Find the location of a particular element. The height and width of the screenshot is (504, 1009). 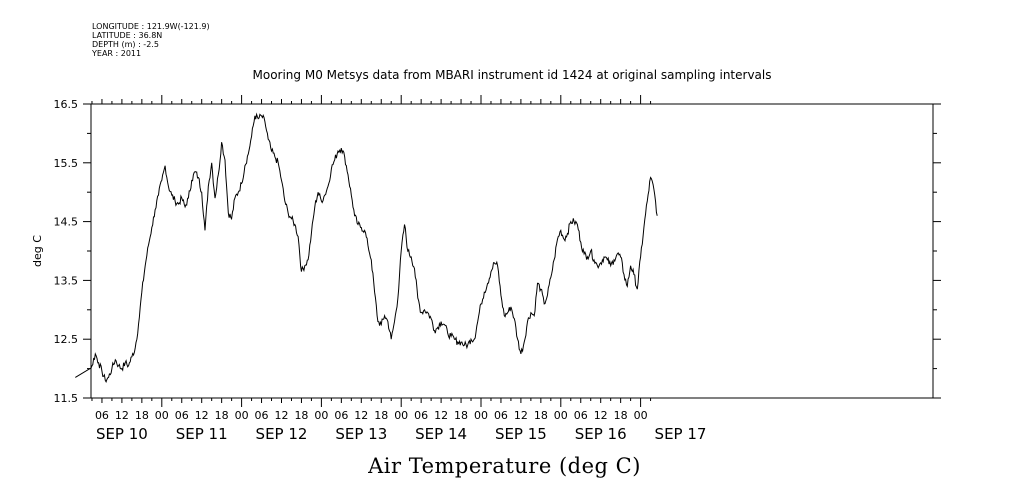

y-tick-label: 16.5 is located at coordinates (66, 104).